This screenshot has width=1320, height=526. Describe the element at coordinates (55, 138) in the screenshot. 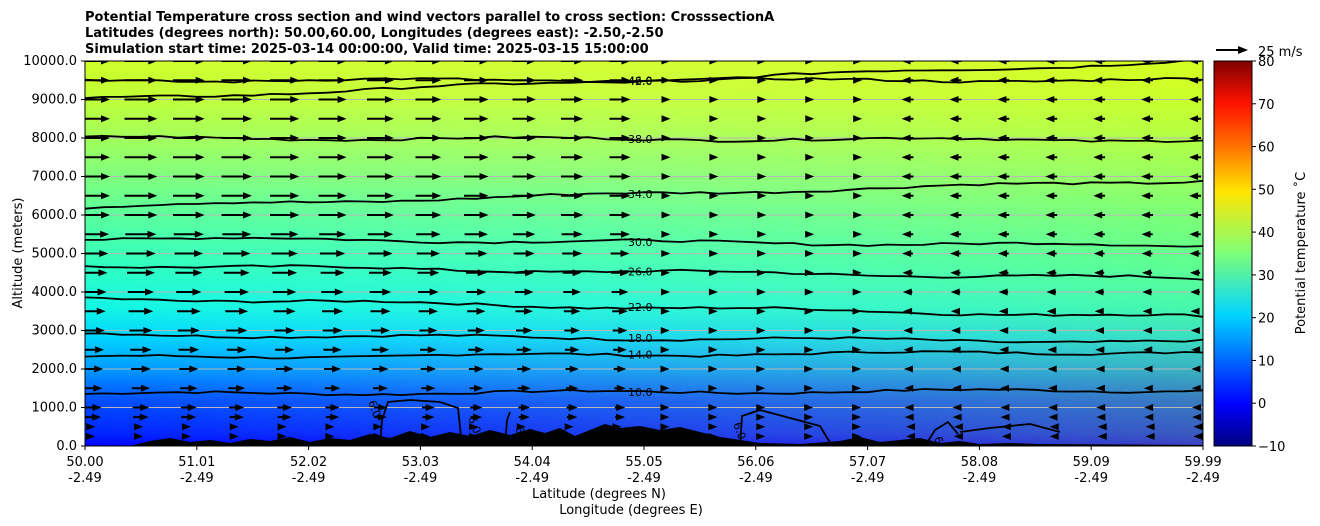

I see `y-tick-label: 8000.0` at that location.